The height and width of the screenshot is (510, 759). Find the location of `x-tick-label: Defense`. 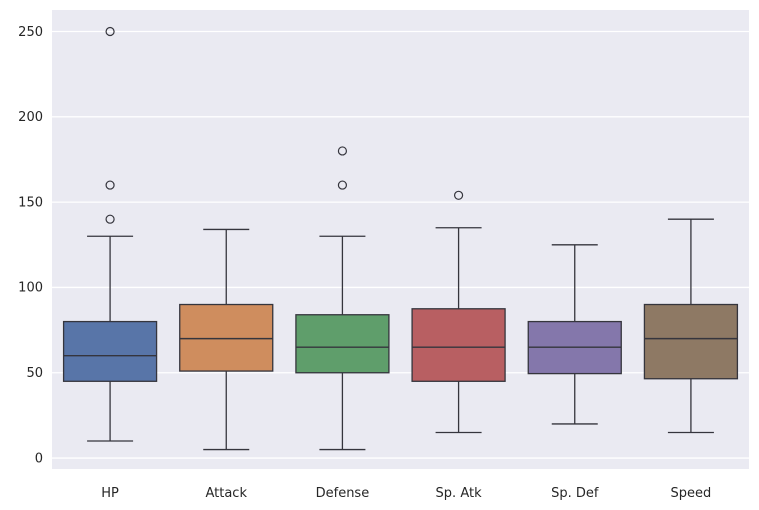

x-tick-label: Defense is located at coordinates (343, 493).